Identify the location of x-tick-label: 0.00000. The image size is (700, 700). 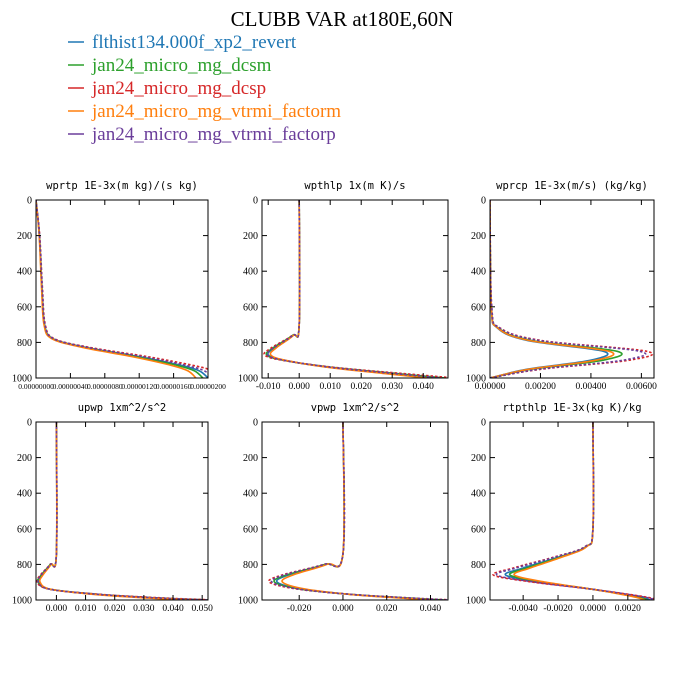
(490, 387).